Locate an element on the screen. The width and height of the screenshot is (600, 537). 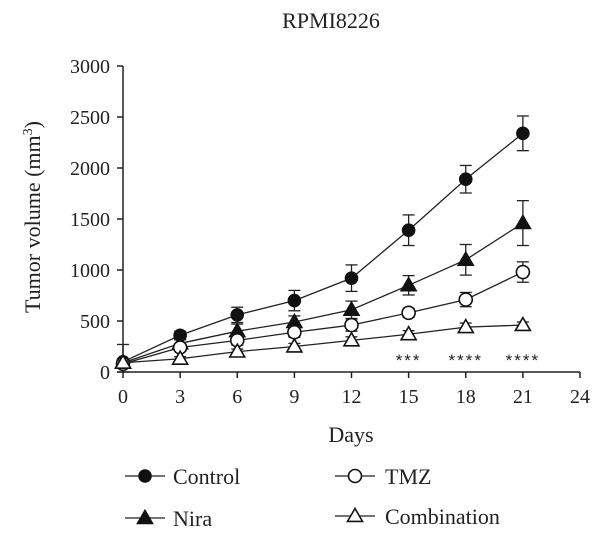
x-tick-label: 18 is located at coordinates (466, 397).